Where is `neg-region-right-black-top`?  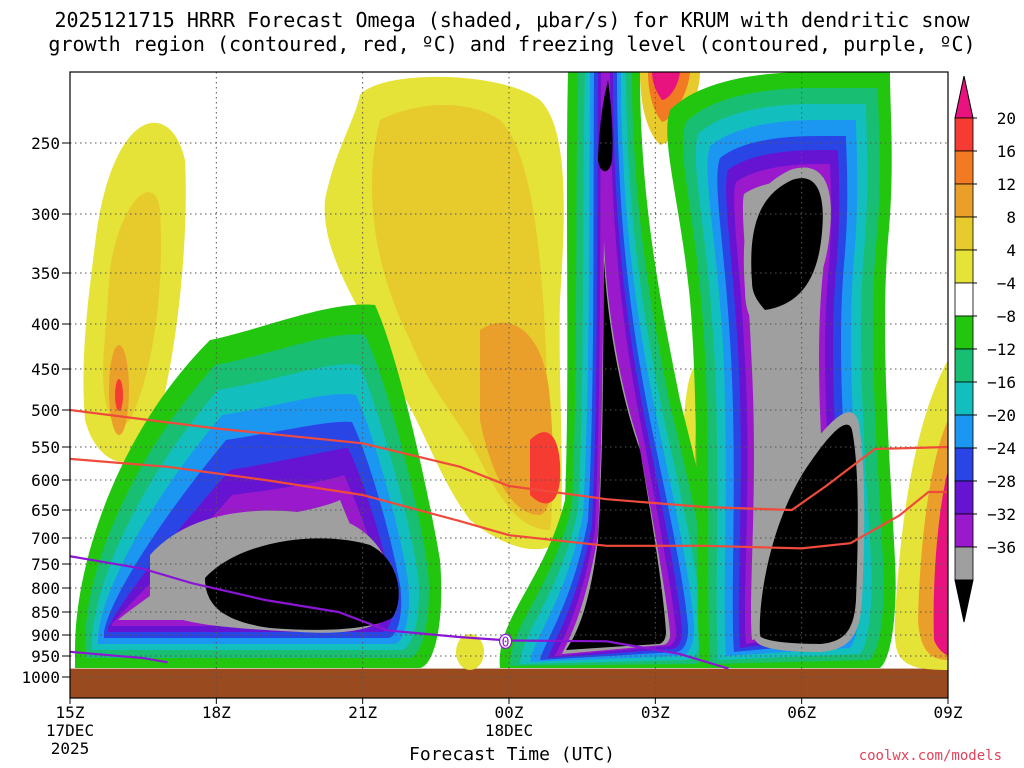 neg-region-right-black-top is located at coordinates (787, 244).